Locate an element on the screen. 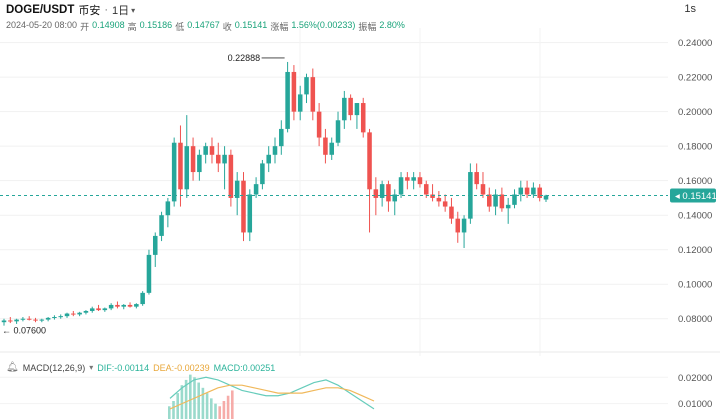 The height and width of the screenshot is (419, 720). open-value: 0.14908 is located at coordinates (108, 25).